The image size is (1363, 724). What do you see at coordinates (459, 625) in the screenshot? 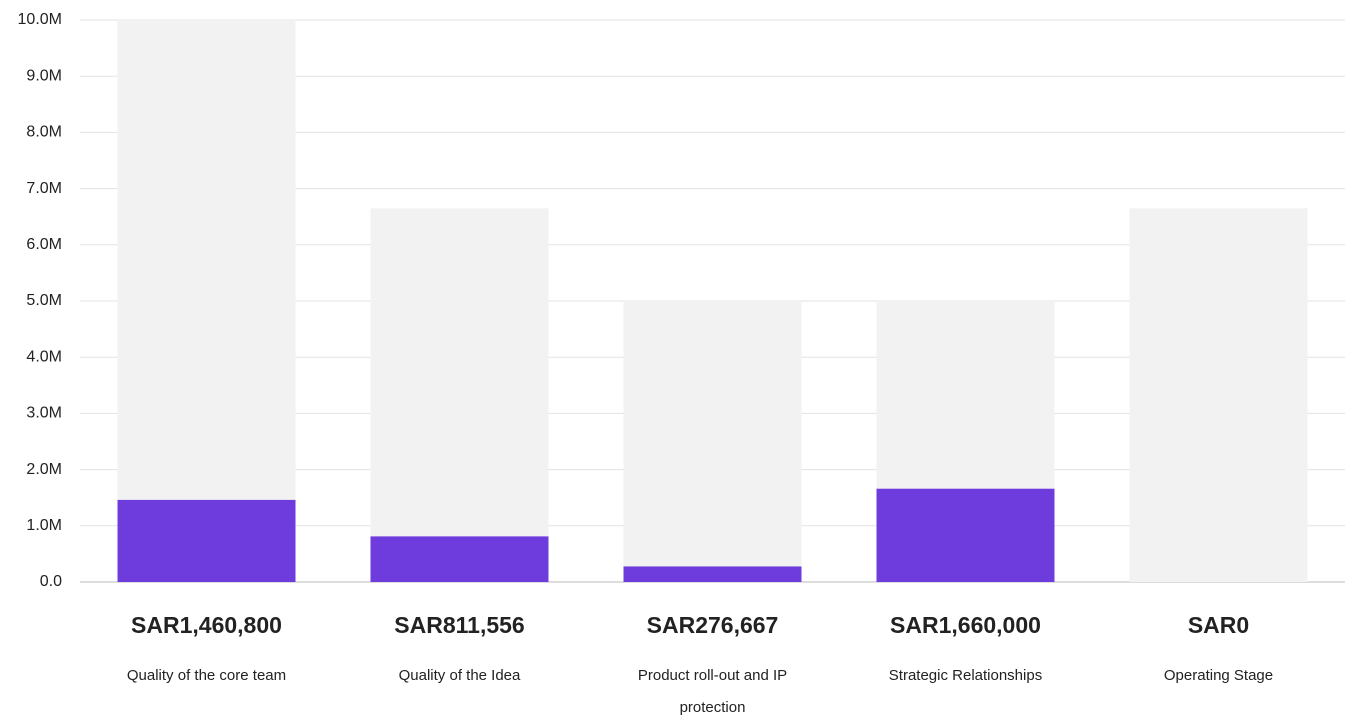
I see `value-label: SAR811,556` at bounding box center [459, 625].